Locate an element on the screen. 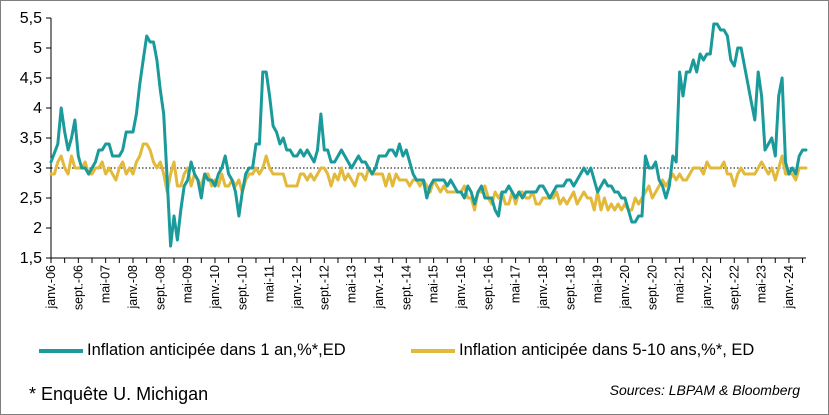 This screenshot has height=415, width=829. legend-item-1y: Inflation anticipée dans 1 an,%*,ED is located at coordinates (192, 350).